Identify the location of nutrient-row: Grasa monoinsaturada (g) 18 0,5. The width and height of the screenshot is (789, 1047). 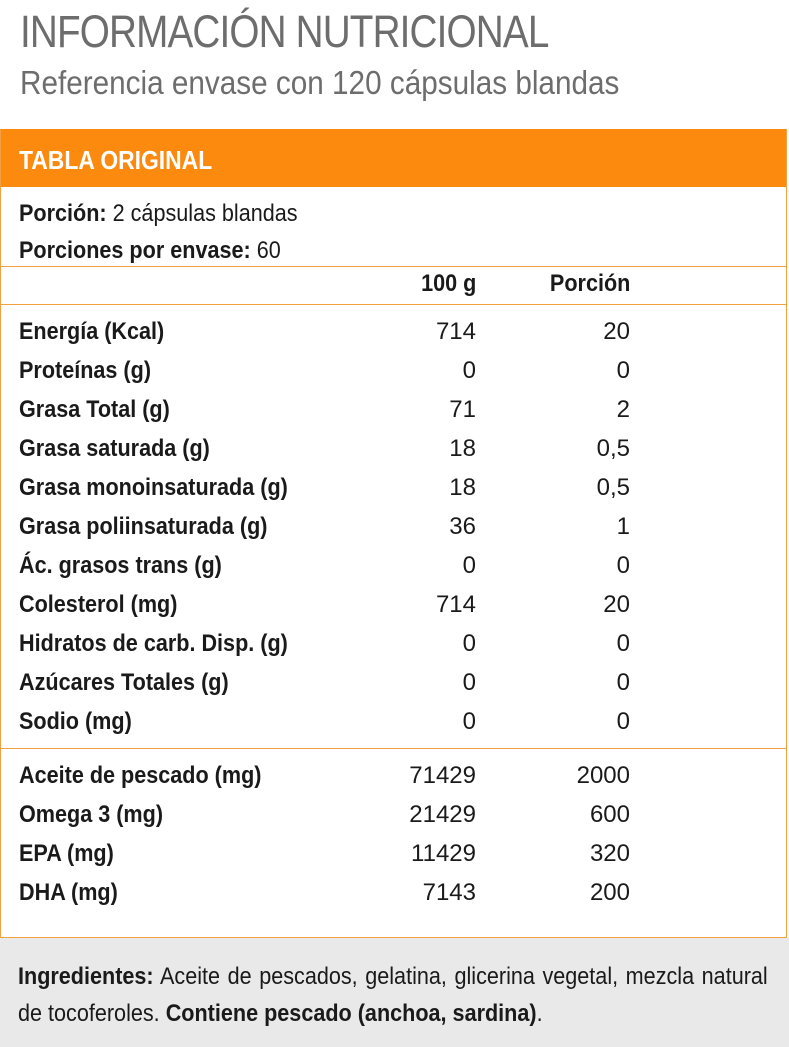
(393, 490).